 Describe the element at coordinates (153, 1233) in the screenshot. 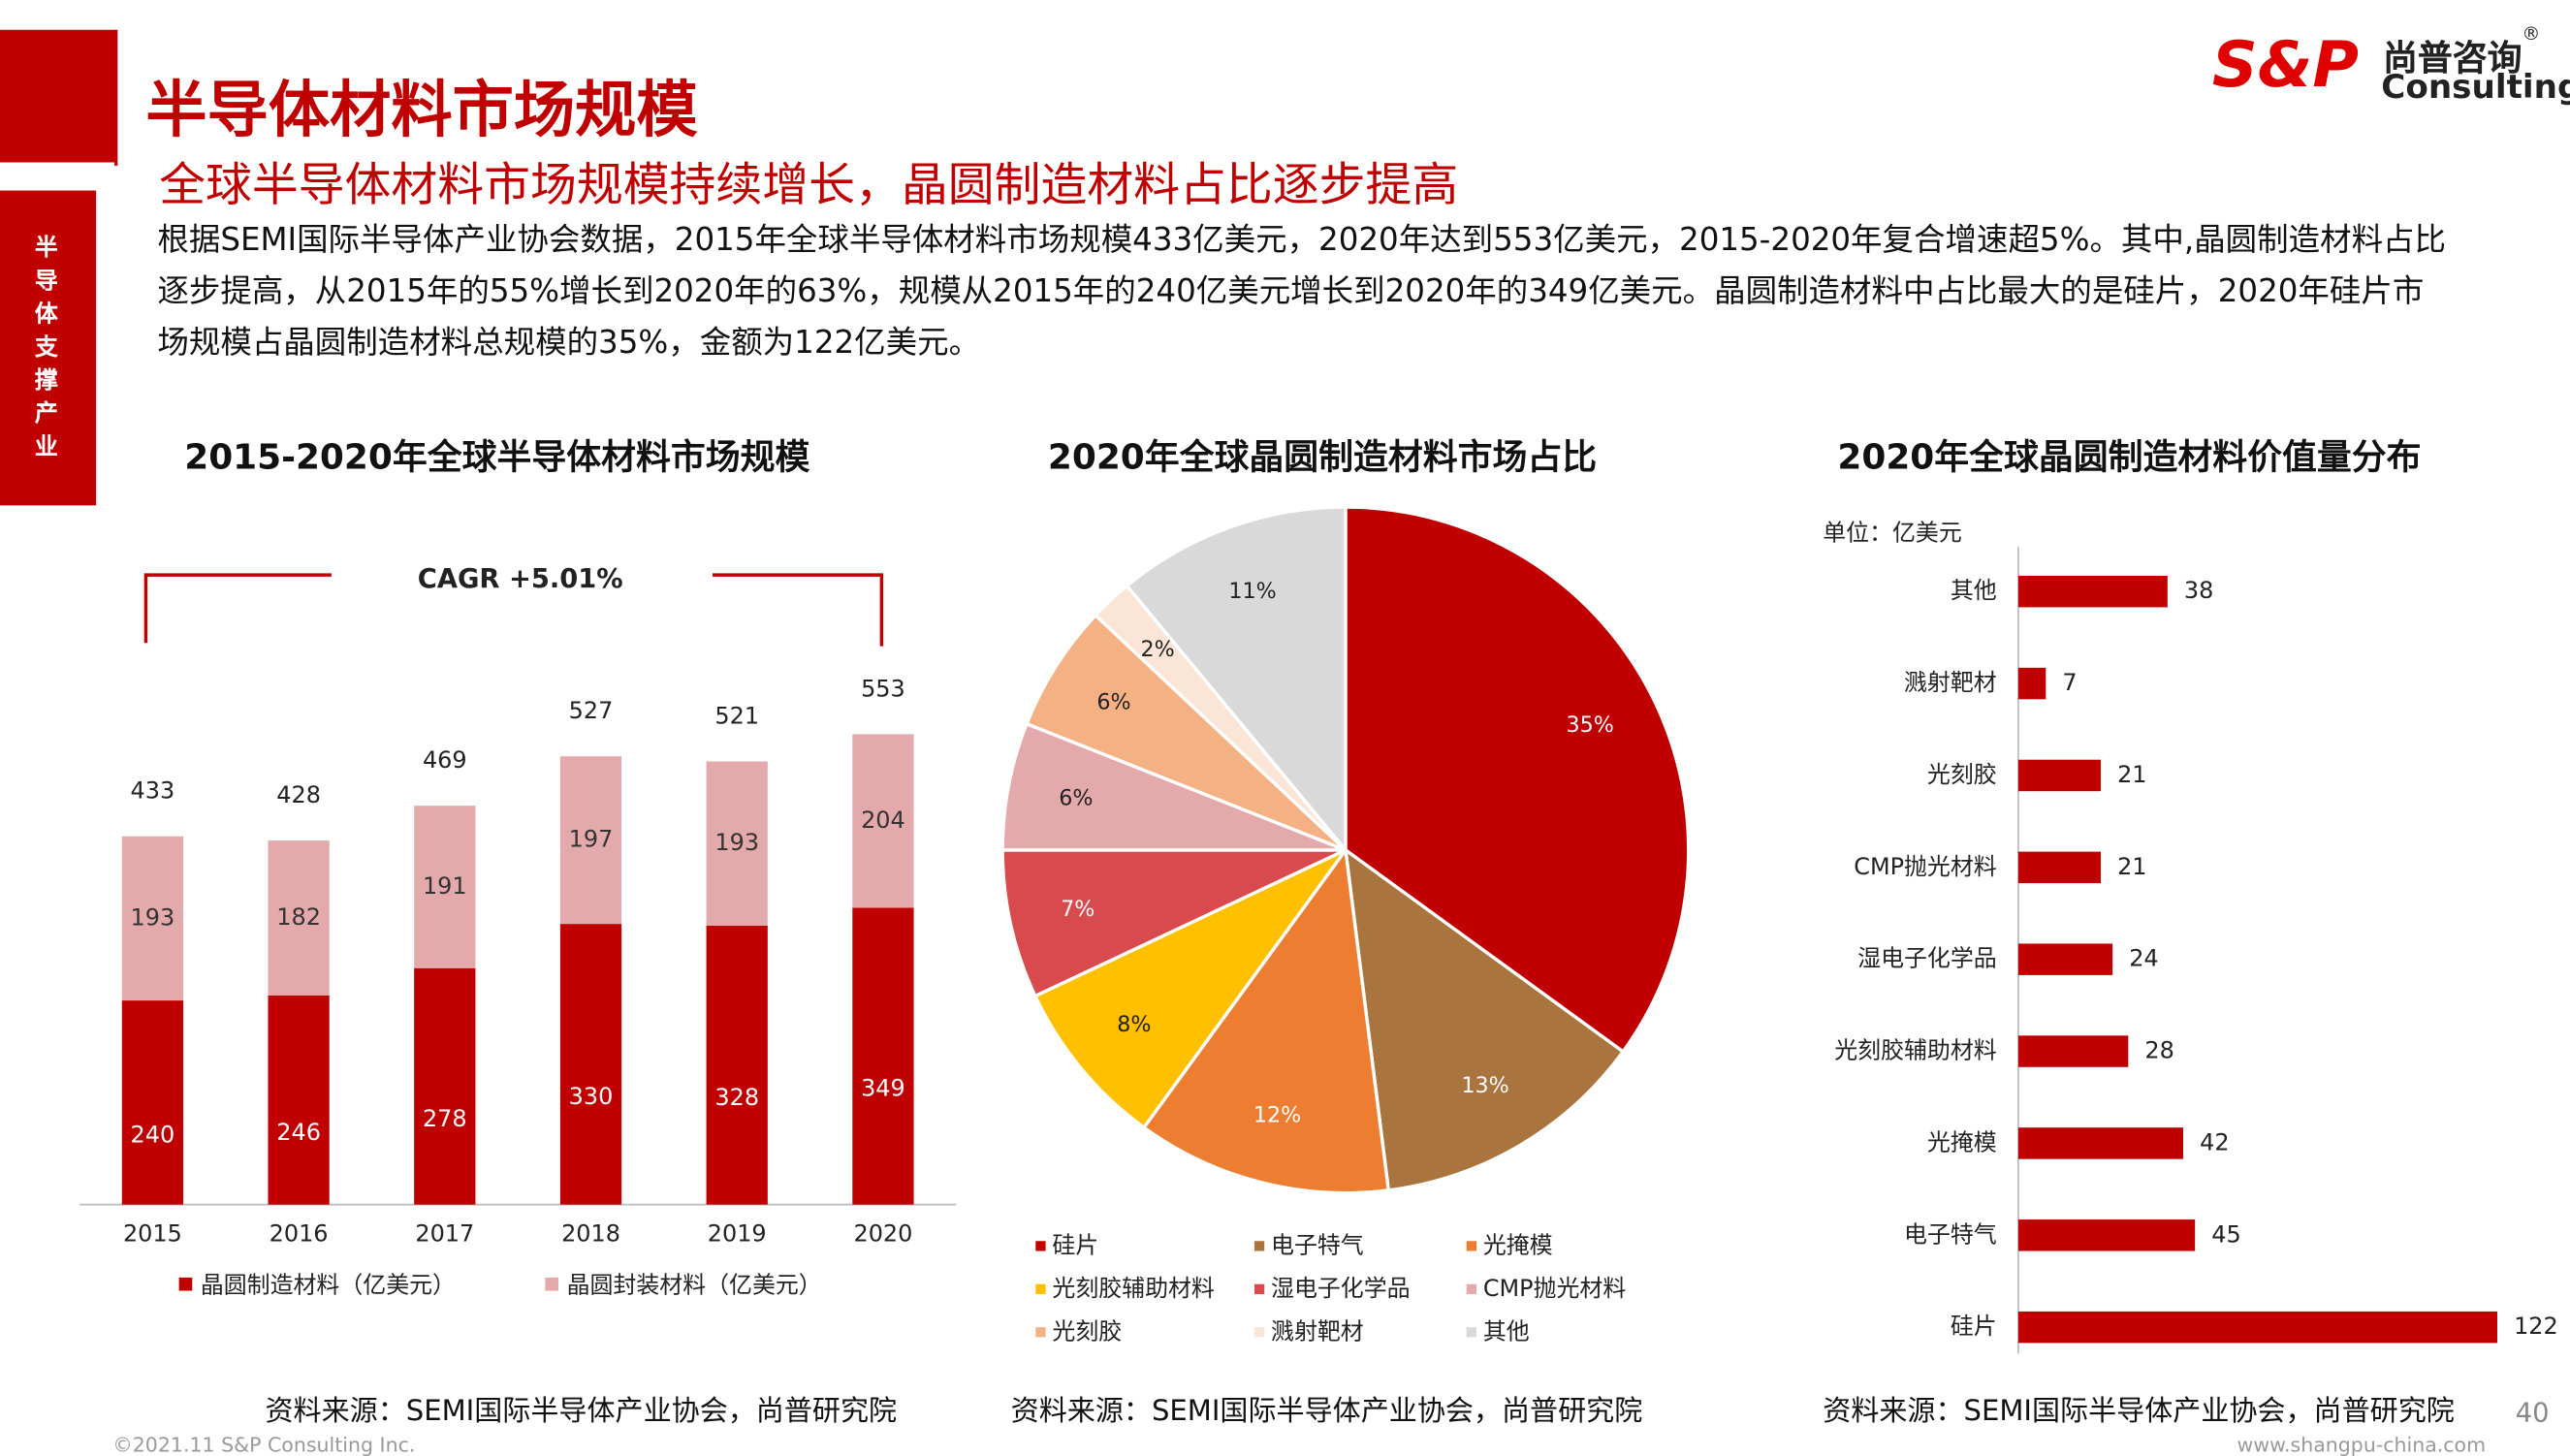

I see `x-tick-label: 2015` at that location.